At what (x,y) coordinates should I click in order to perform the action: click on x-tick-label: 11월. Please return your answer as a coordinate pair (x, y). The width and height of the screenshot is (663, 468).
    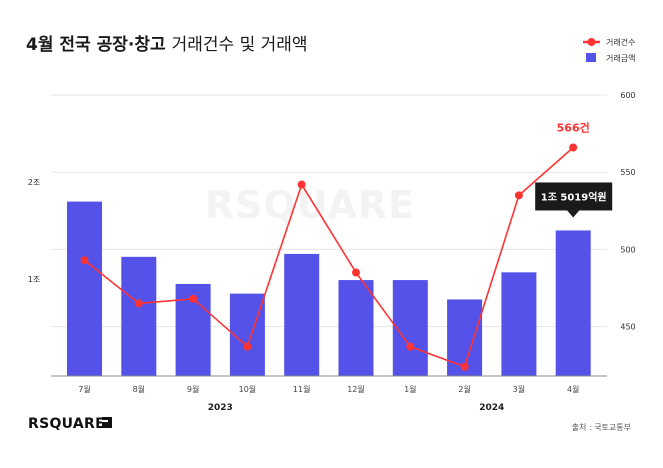
    Looking at the image, I should click on (302, 389).